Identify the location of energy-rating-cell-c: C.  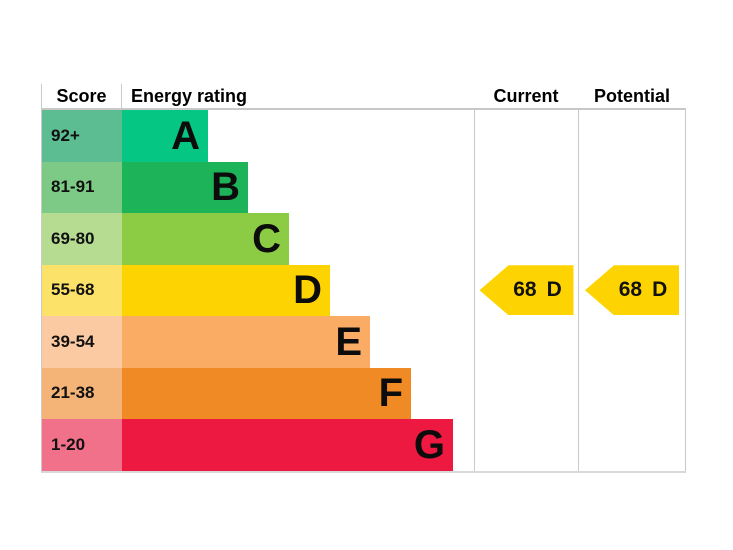
(298, 239).